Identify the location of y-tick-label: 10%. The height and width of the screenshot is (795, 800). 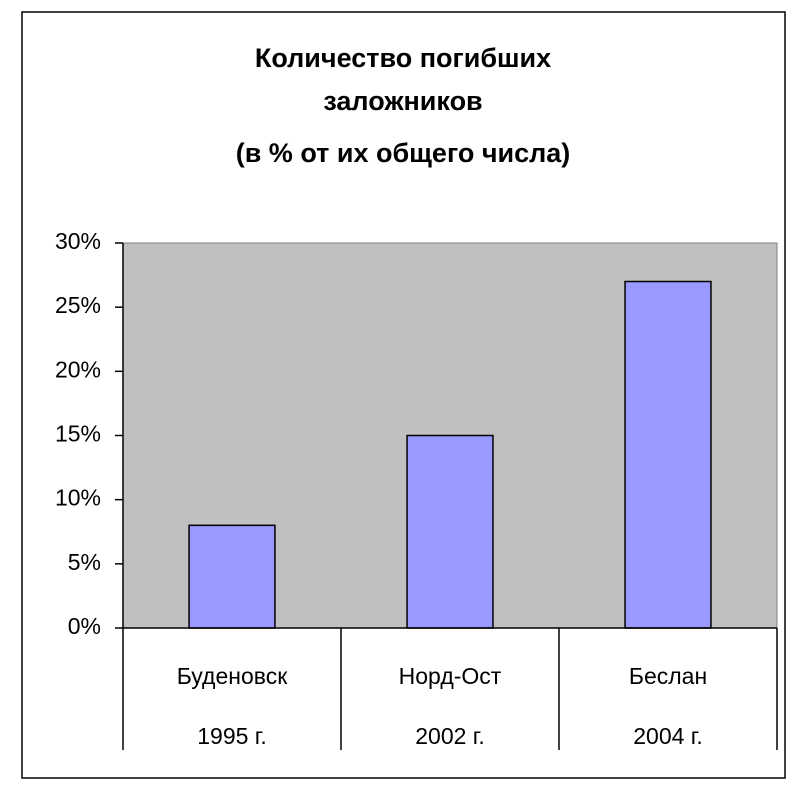
(78, 498).